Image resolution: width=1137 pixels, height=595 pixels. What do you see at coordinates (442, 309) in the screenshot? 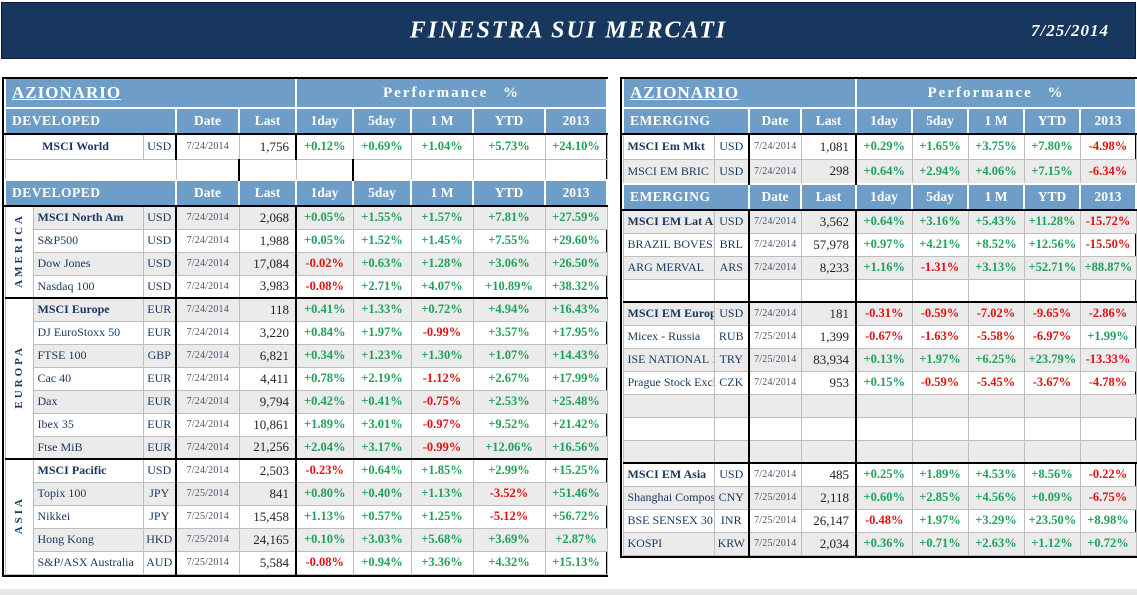
I see `perf-cell-1m: +0.72%` at bounding box center [442, 309].